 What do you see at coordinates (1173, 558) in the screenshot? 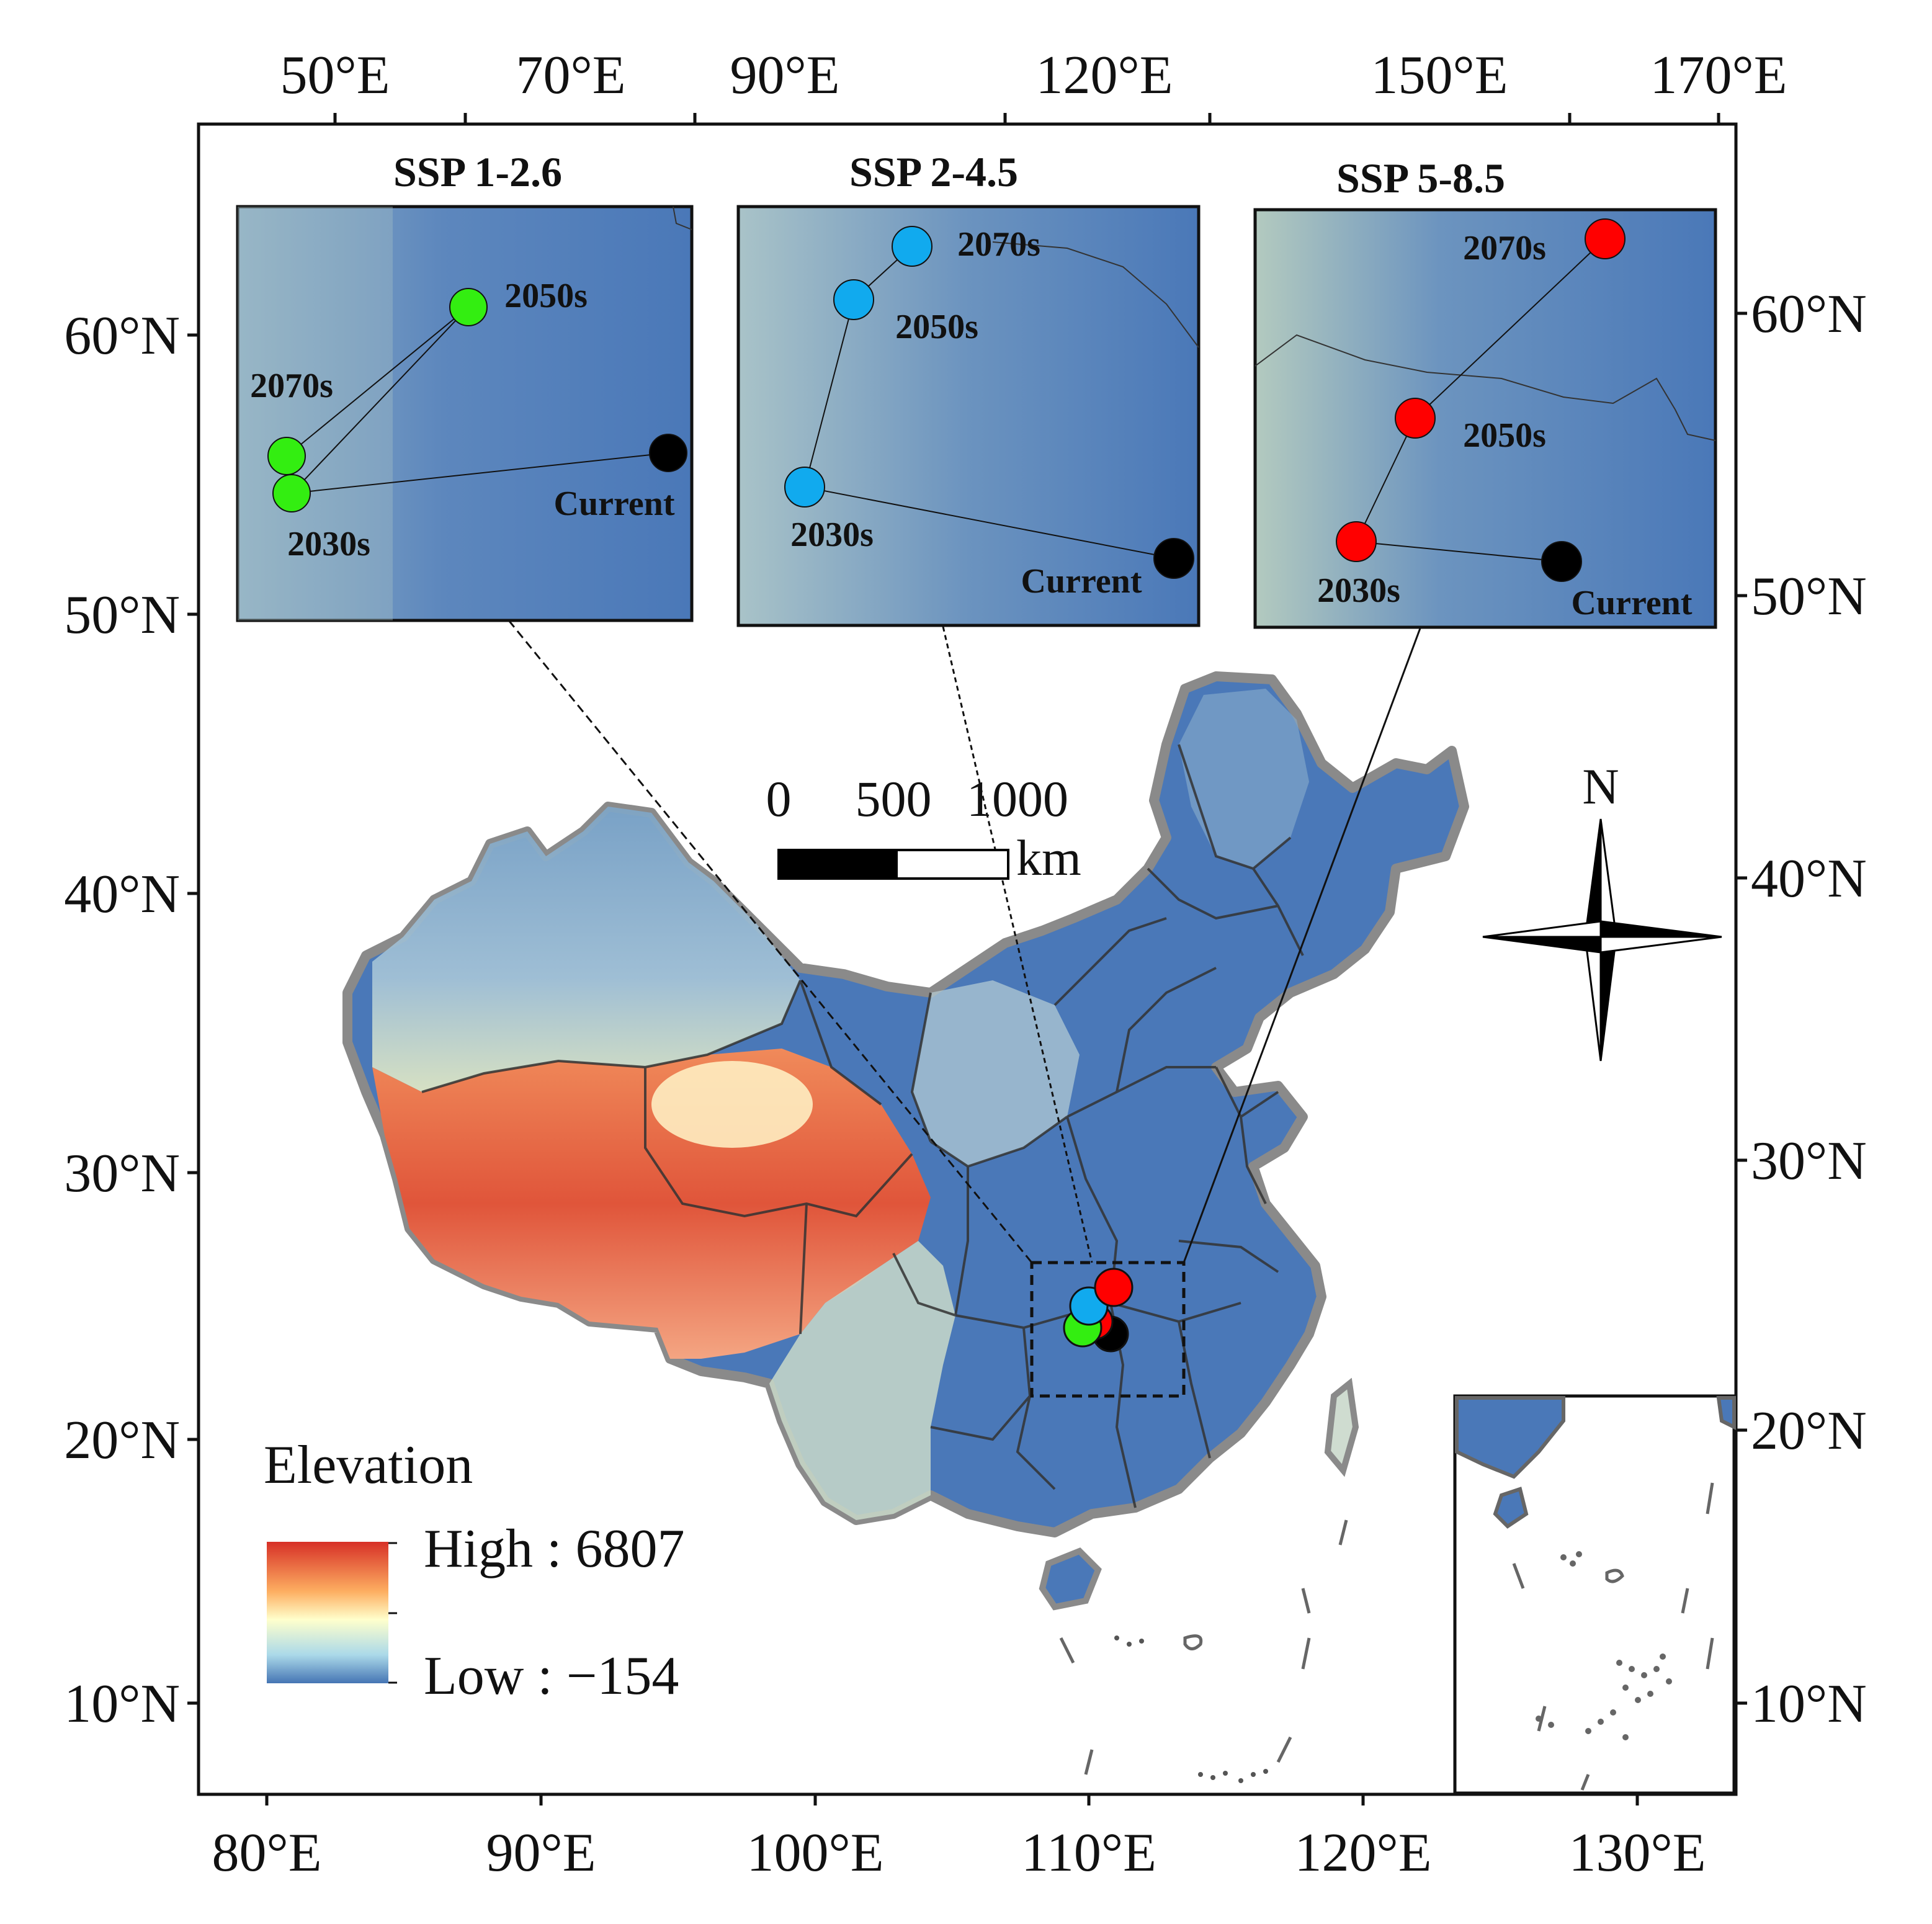
I see `ssp245-point-current` at bounding box center [1173, 558].